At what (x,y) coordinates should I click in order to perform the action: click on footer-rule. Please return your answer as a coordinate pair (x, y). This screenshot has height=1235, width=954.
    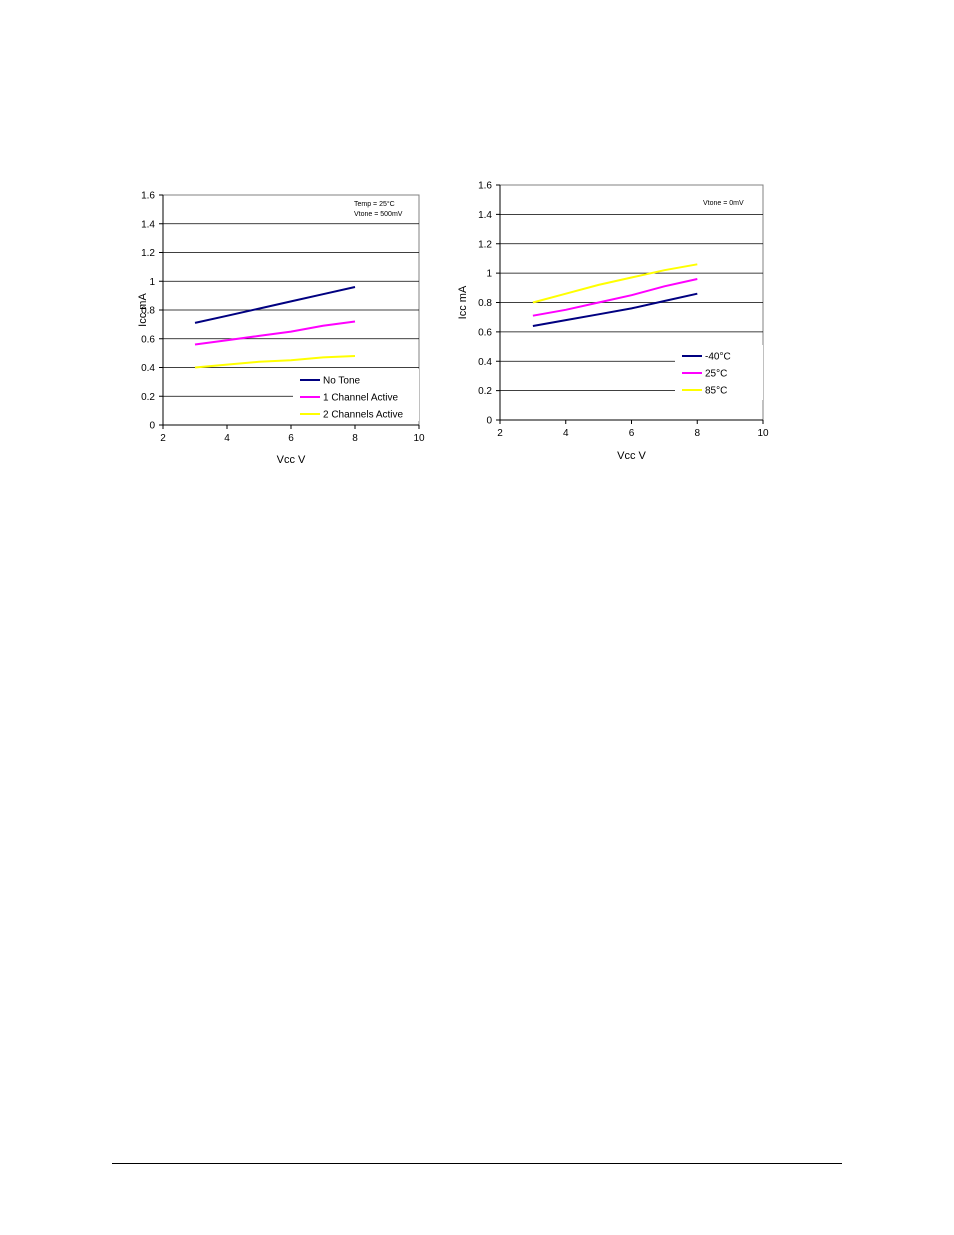
    Looking at the image, I should click on (477, 1163).